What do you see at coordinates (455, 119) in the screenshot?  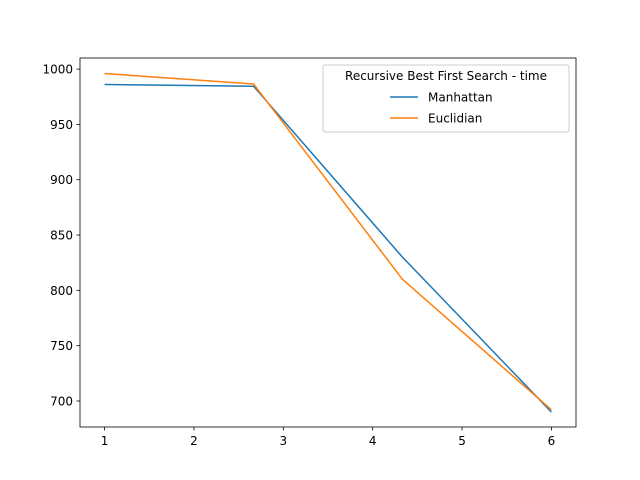 I see `legend-label-euclidian: Euclidian` at bounding box center [455, 119].